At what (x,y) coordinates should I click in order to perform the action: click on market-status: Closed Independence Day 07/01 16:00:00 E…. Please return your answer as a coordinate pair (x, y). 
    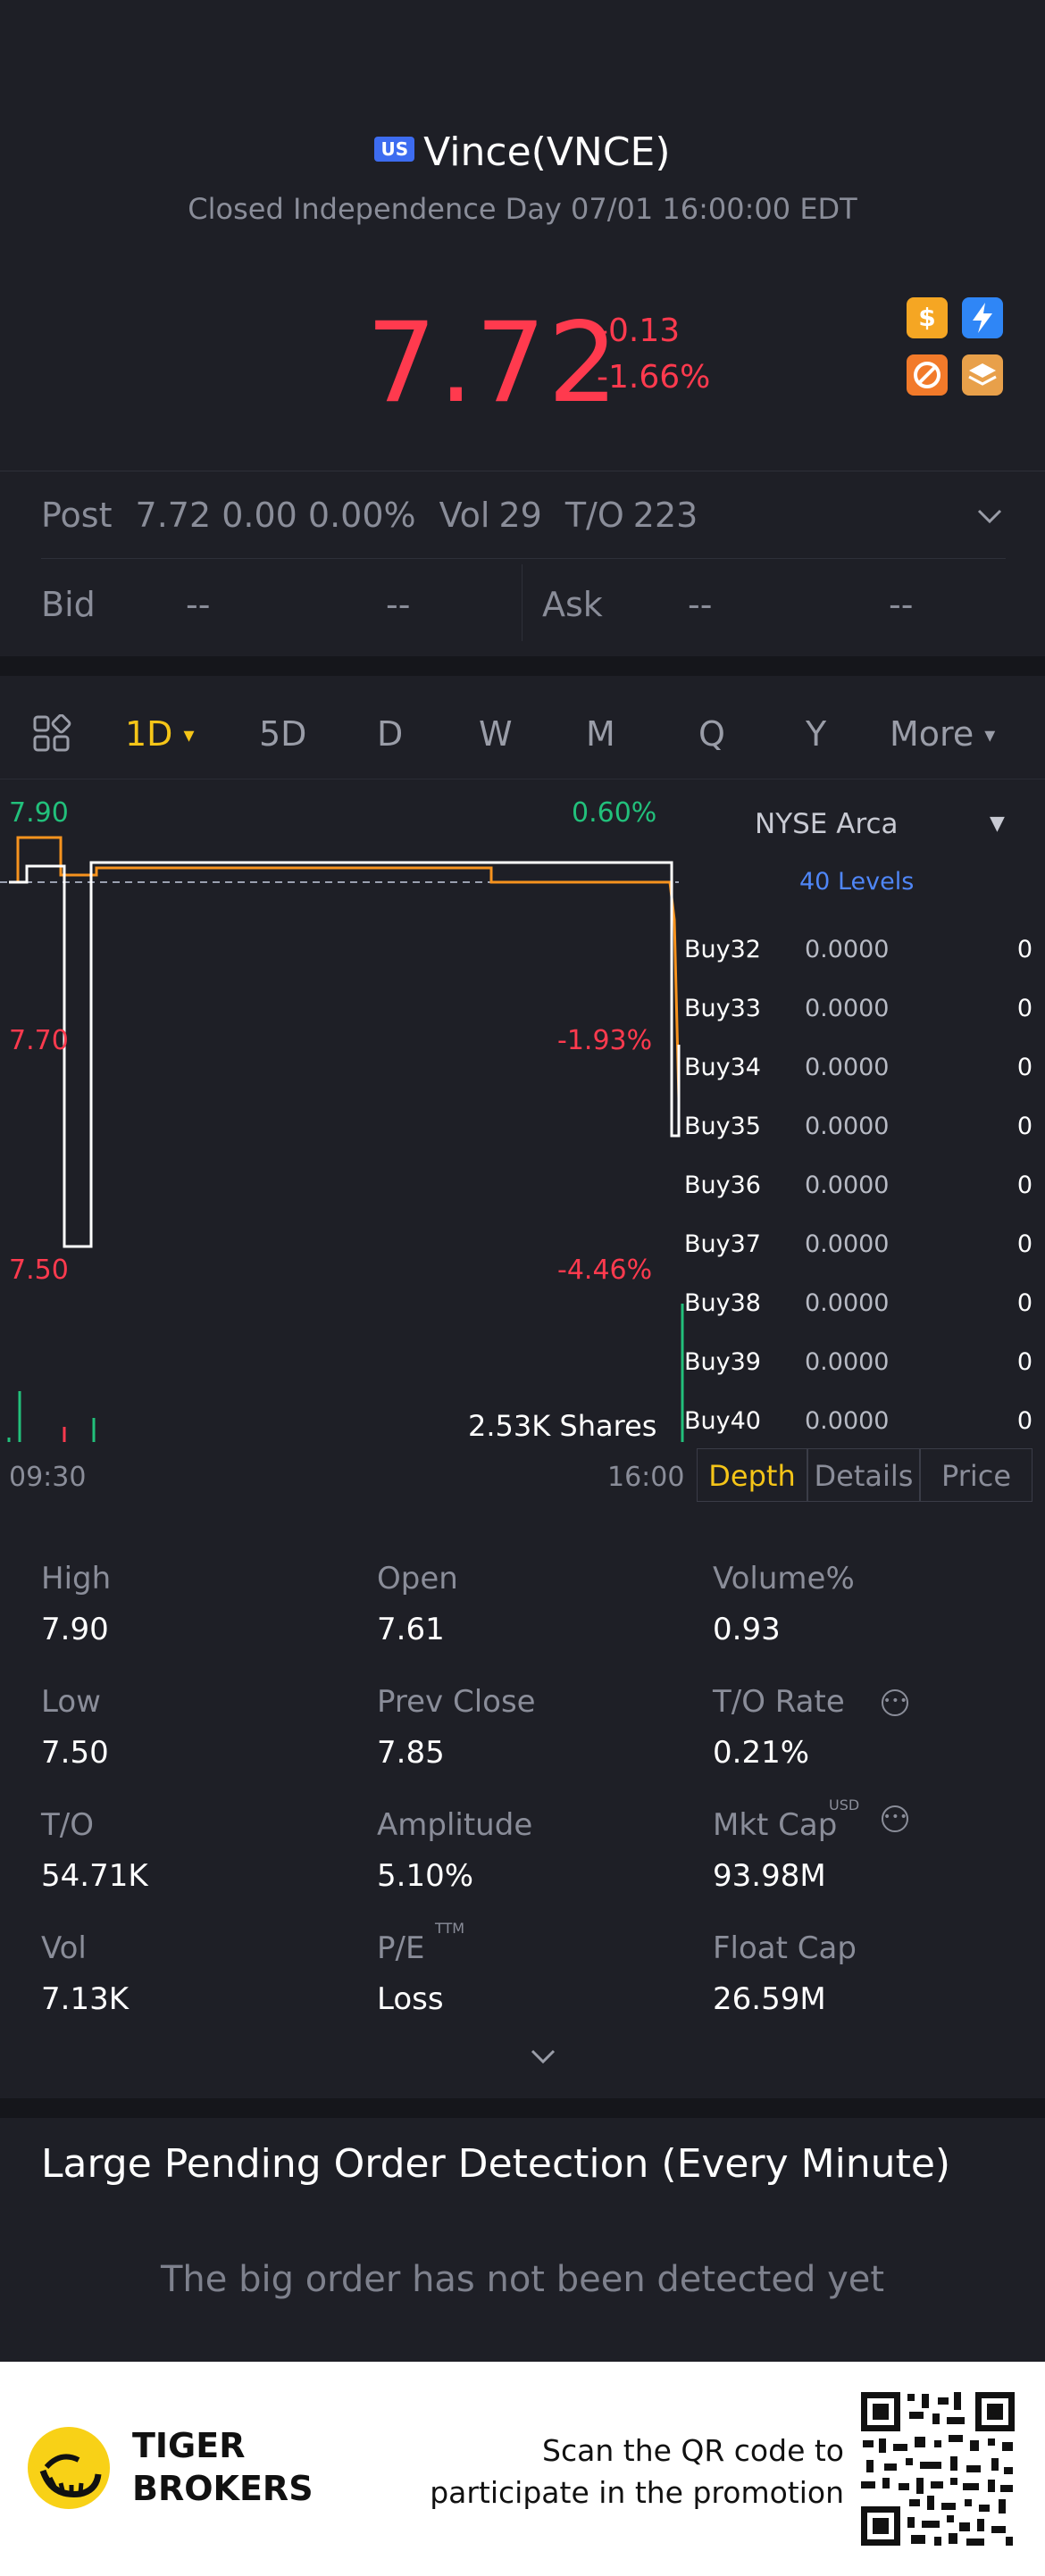
    Looking at the image, I should click on (522, 209).